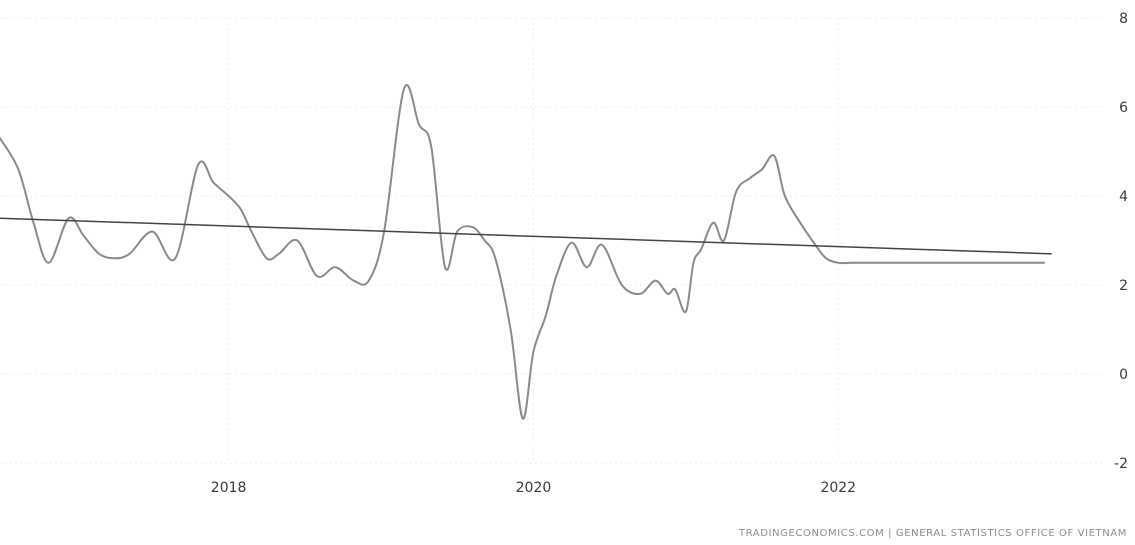  What do you see at coordinates (1123, 375) in the screenshot?
I see `y-tick-label: 0` at bounding box center [1123, 375].